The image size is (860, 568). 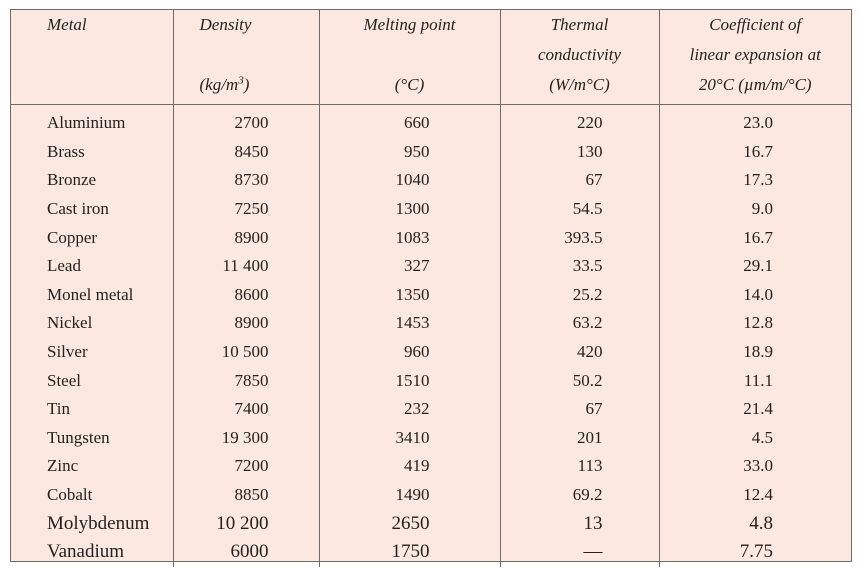 What do you see at coordinates (86, 123) in the screenshot?
I see `metal-name-cell: Aluminium` at bounding box center [86, 123].